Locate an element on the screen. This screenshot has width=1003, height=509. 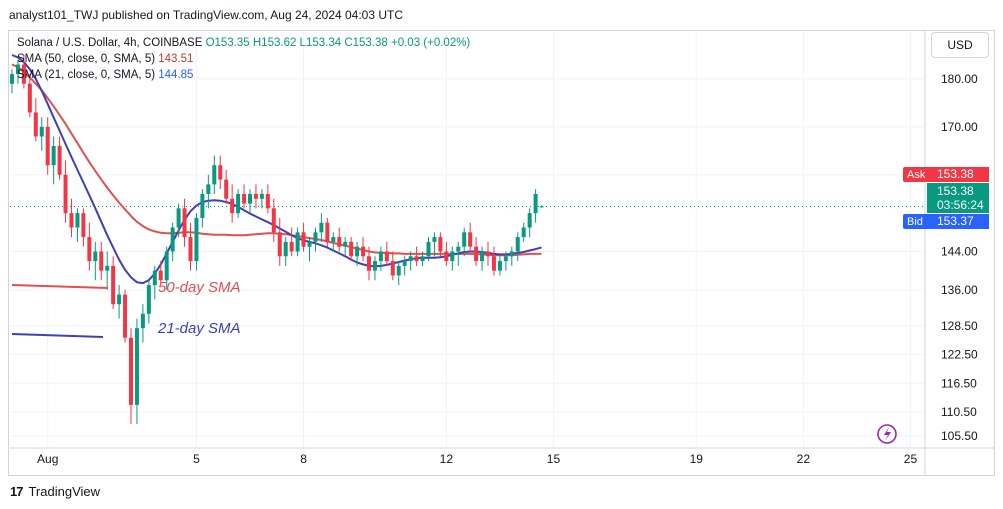
time-tick-label: 25 is located at coordinates (911, 459).